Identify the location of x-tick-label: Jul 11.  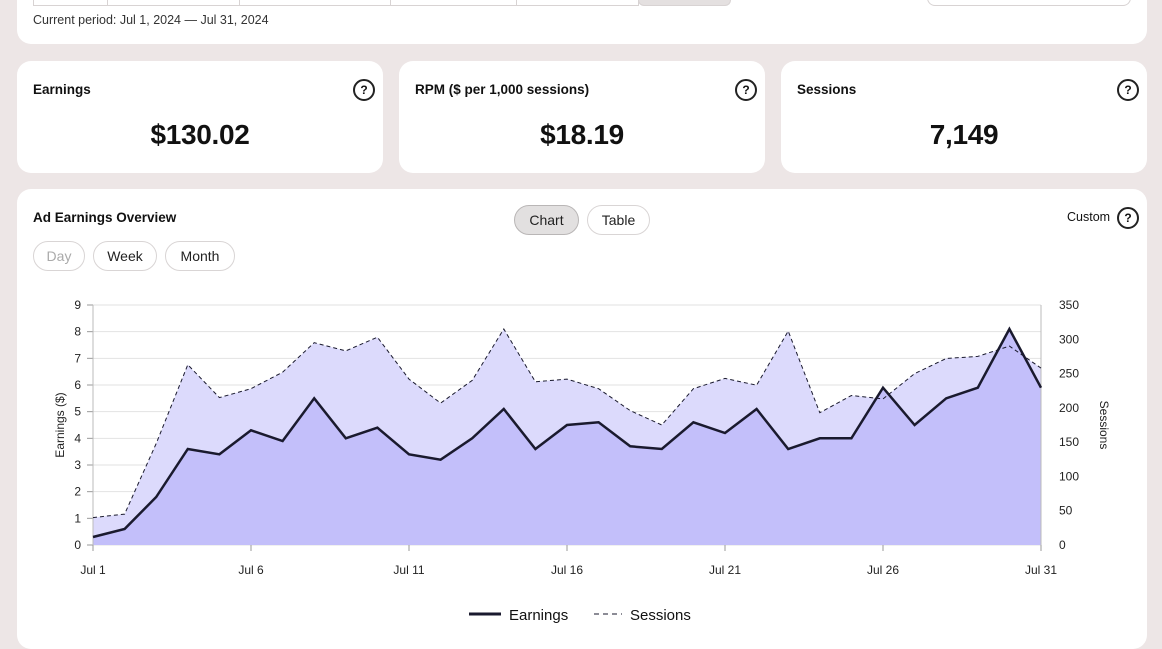
(408, 570).